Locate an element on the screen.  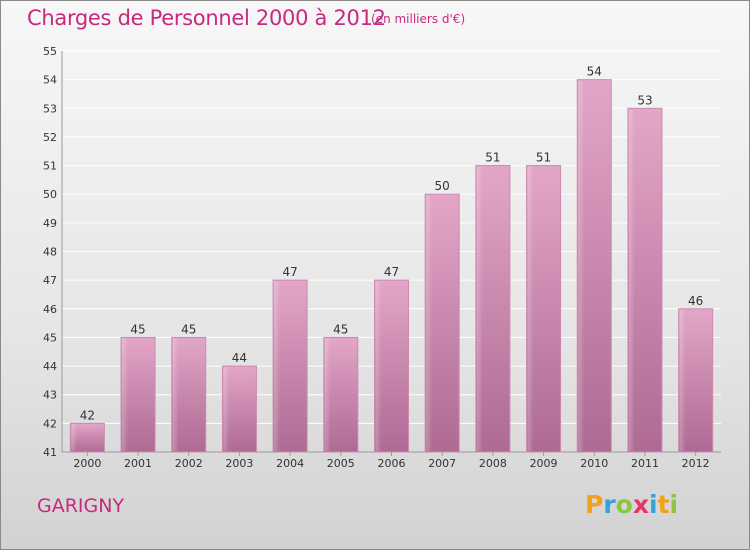
logo-letter: P is located at coordinates (594, 504).